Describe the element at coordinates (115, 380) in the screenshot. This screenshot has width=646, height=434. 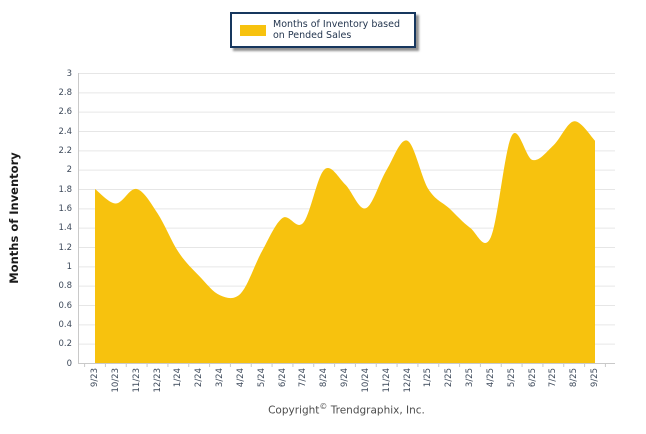
I see `x-tick-label: 10/23` at that location.